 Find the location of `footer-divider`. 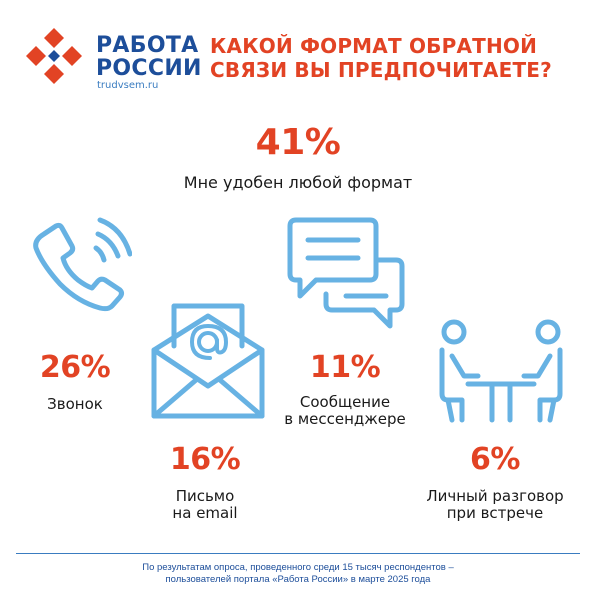

footer-divider is located at coordinates (298, 553).